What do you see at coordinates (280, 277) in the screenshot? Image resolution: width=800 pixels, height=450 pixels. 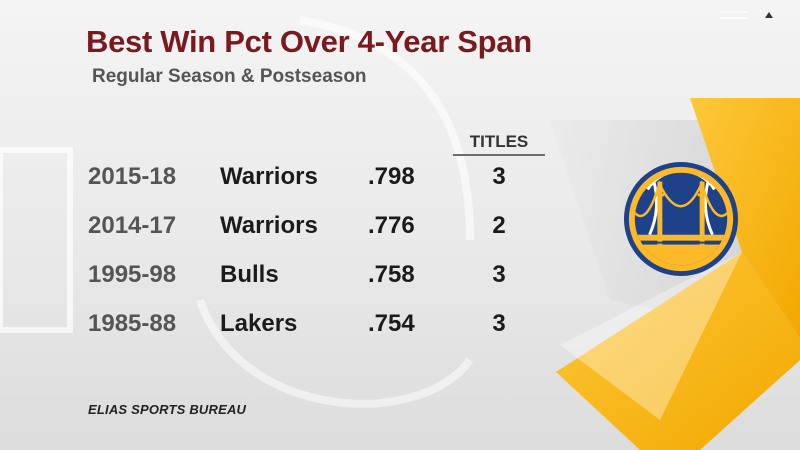 I see `table-row: 1995-98 Bulls .758 3` at bounding box center [280, 277].